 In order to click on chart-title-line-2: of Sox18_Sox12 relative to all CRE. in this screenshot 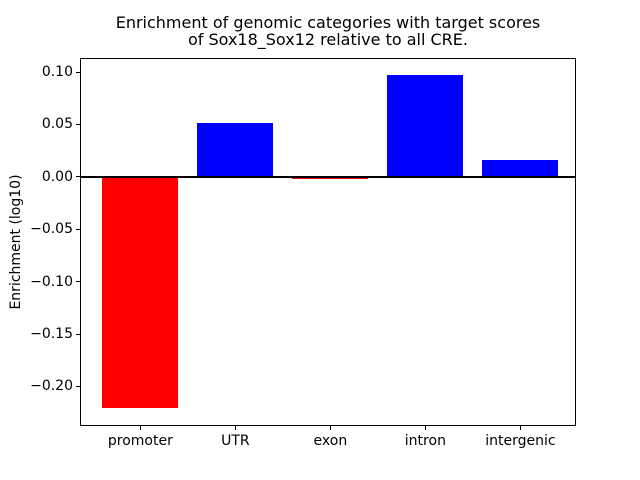, I will do `click(327, 39)`.